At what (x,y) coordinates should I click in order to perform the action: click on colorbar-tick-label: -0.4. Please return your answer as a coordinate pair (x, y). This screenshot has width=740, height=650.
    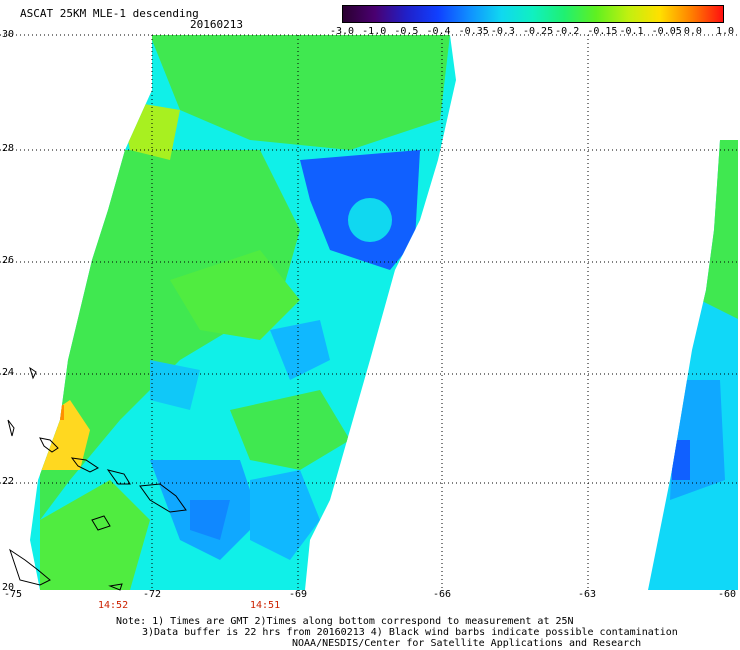
    Looking at the image, I should click on (438, 31).